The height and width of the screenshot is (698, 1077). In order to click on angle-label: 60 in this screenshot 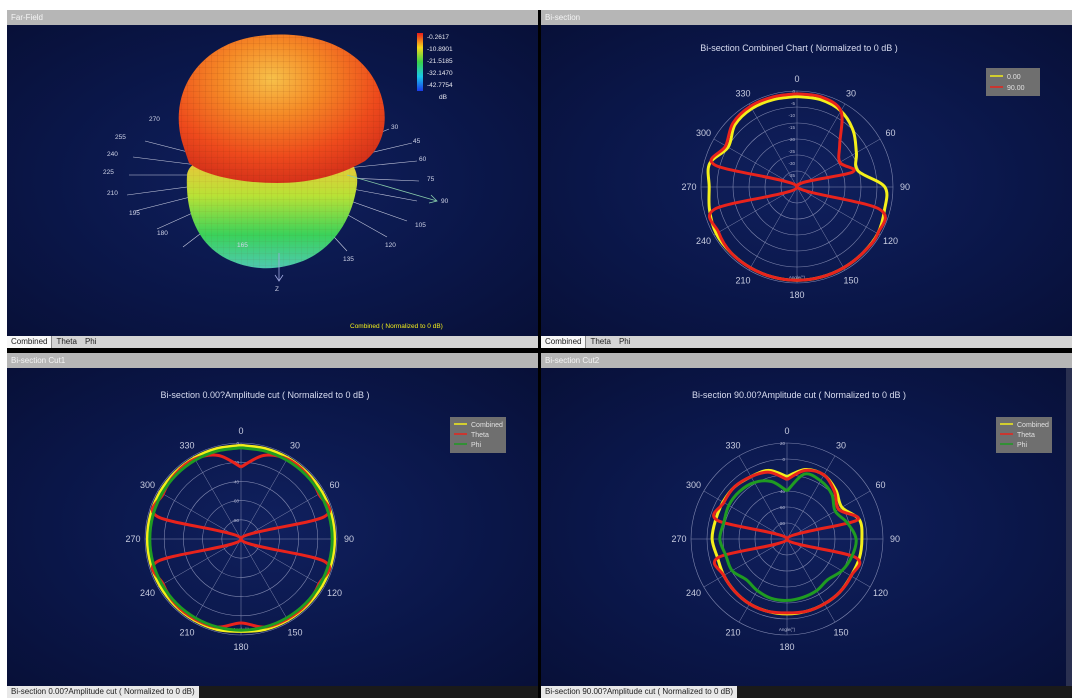, I will do `click(423, 159)`.